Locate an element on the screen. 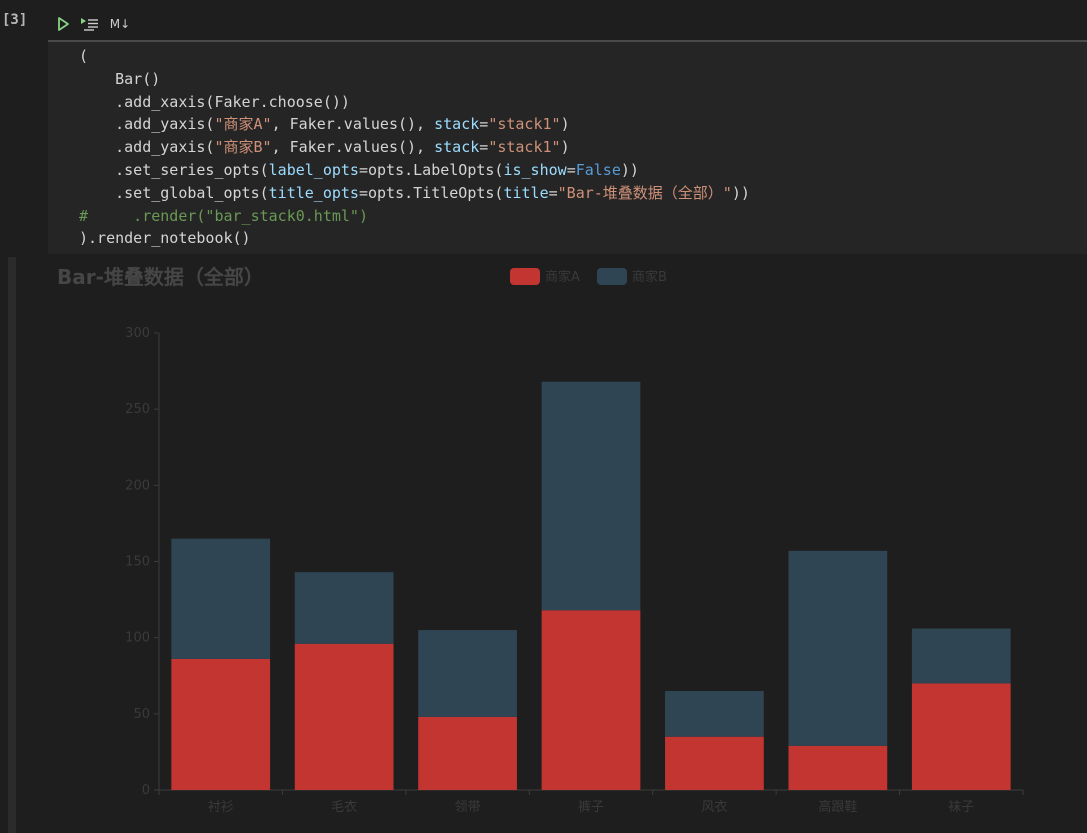  chart-legend: 商家A 商家B is located at coordinates (588, 276).